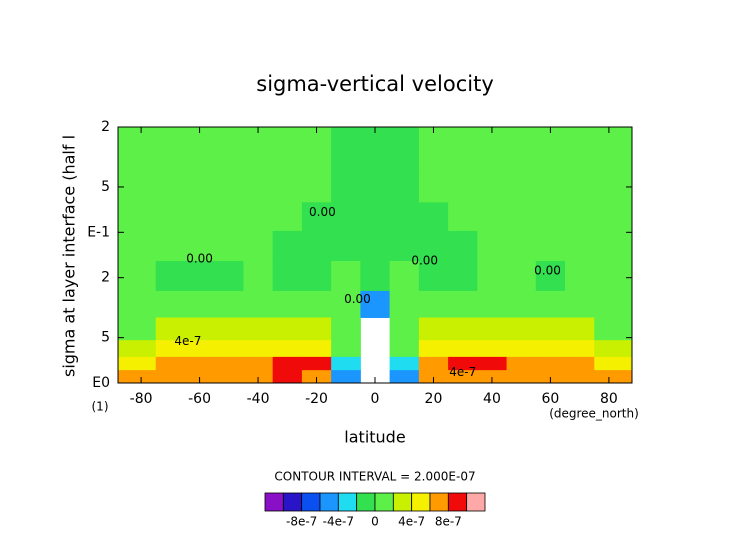  What do you see at coordinates (375, 522) in the screenshot?
I see `colorbar-label: 0` at bounding box center [375, 522].